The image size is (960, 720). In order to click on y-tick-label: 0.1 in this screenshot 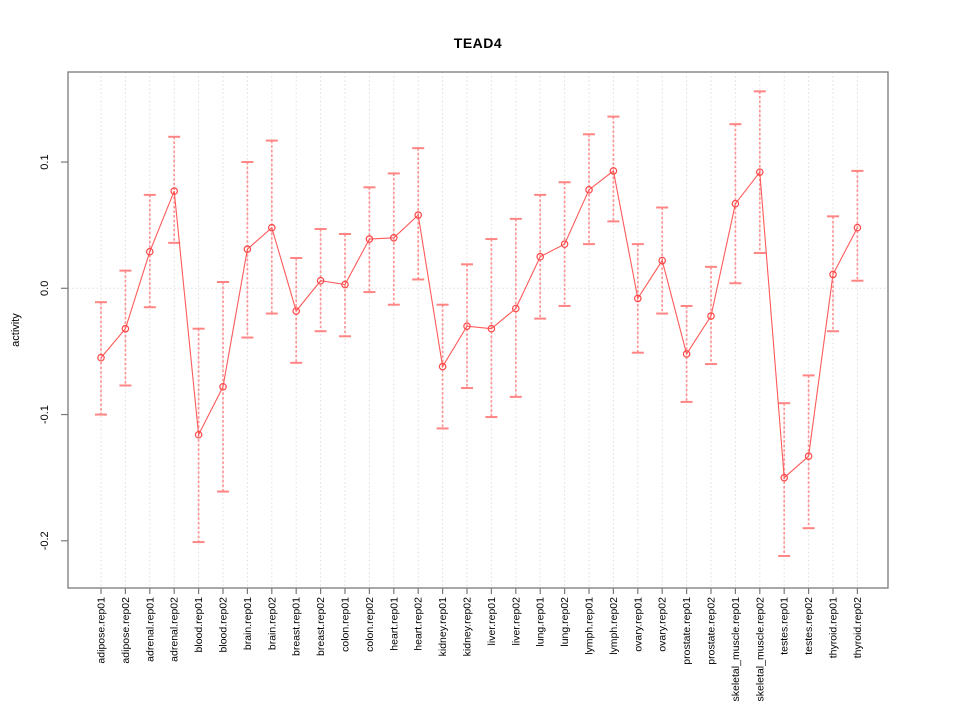, I will do `click(45, 161)`.